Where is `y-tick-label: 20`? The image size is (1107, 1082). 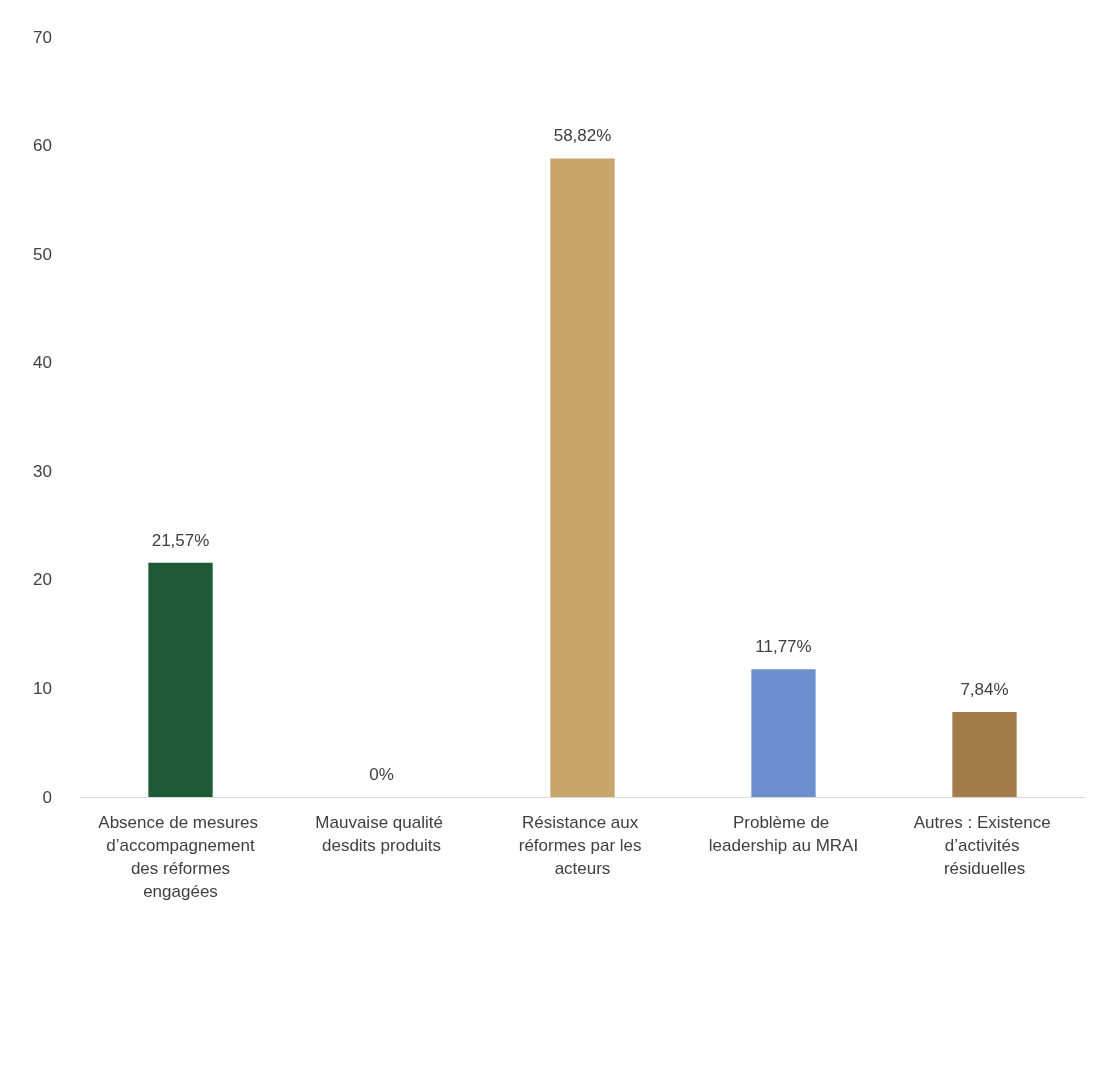 y-tick-label: 20 is located at coordinates (42, 580).